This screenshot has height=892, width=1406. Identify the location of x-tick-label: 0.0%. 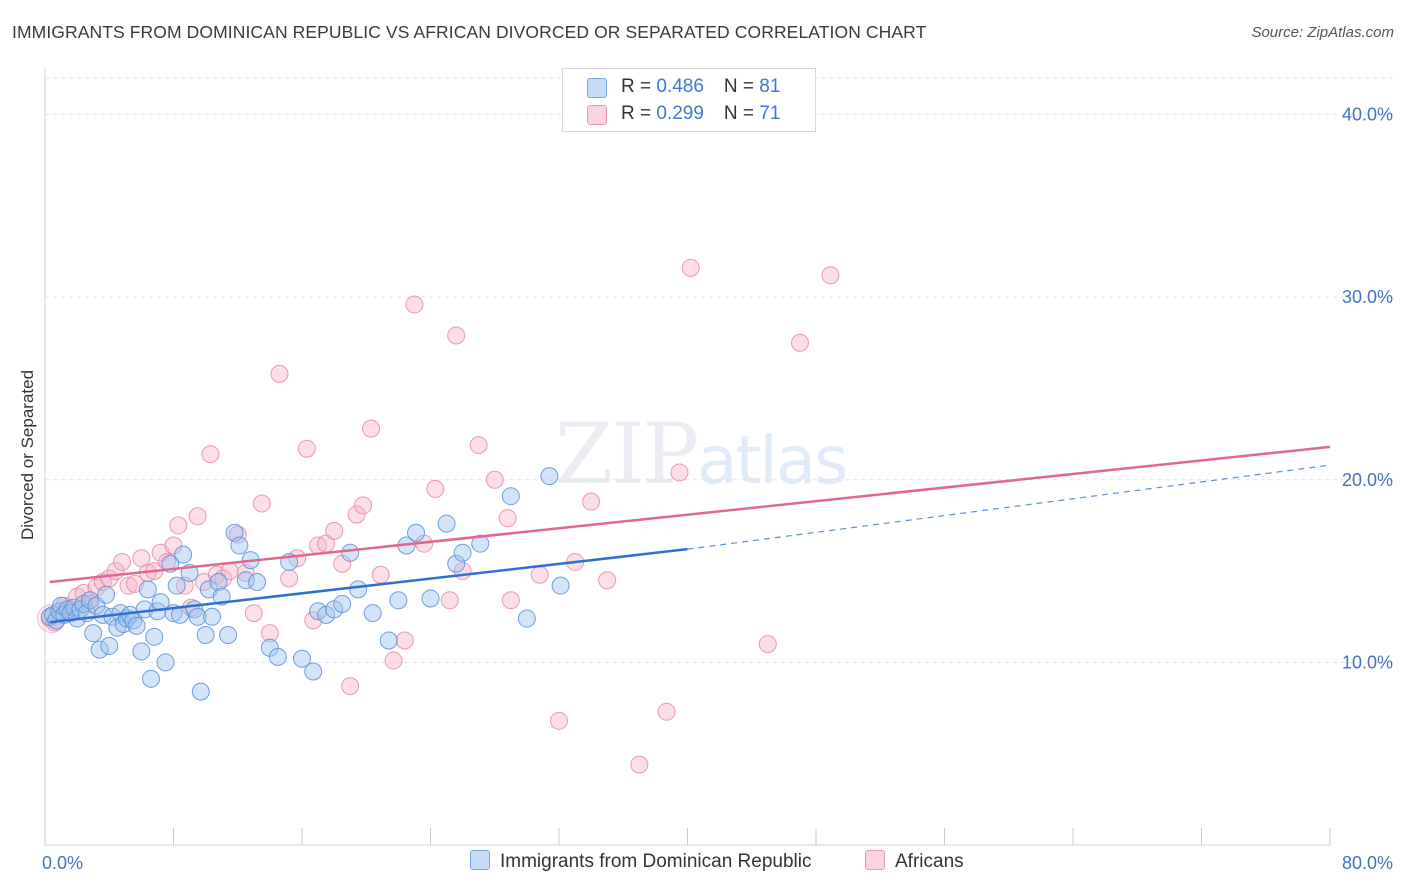
(62, 863).